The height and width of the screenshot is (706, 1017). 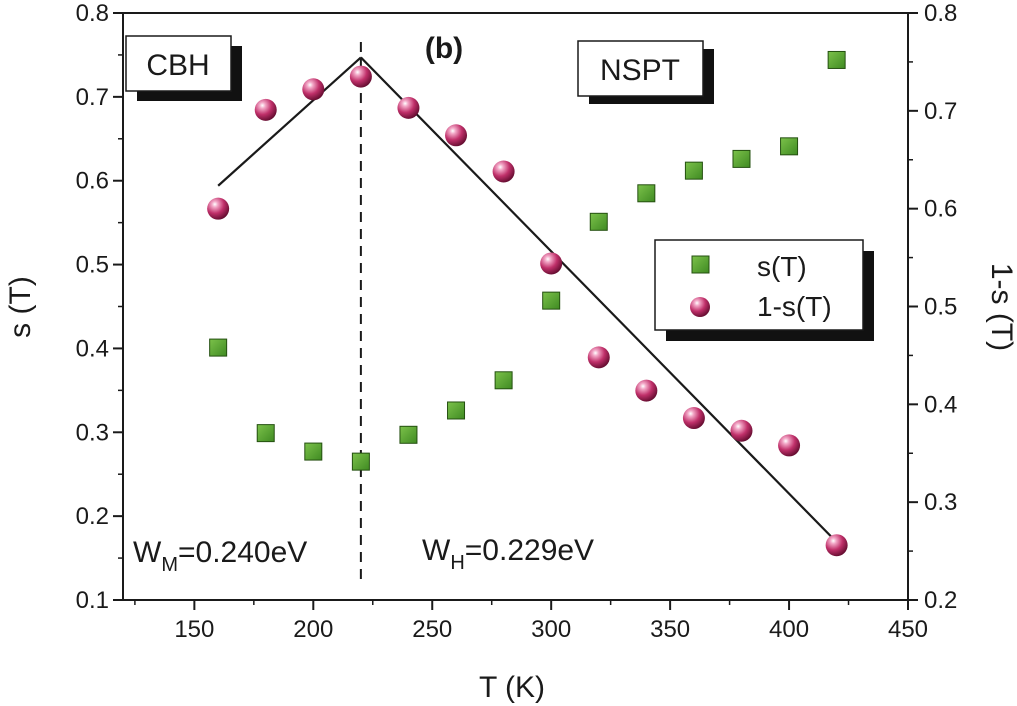 What do you see at coordinates (20, 307) in the screenshot?
I see `y-left-axis-title: s (T)` at bounding box center [20, 307].